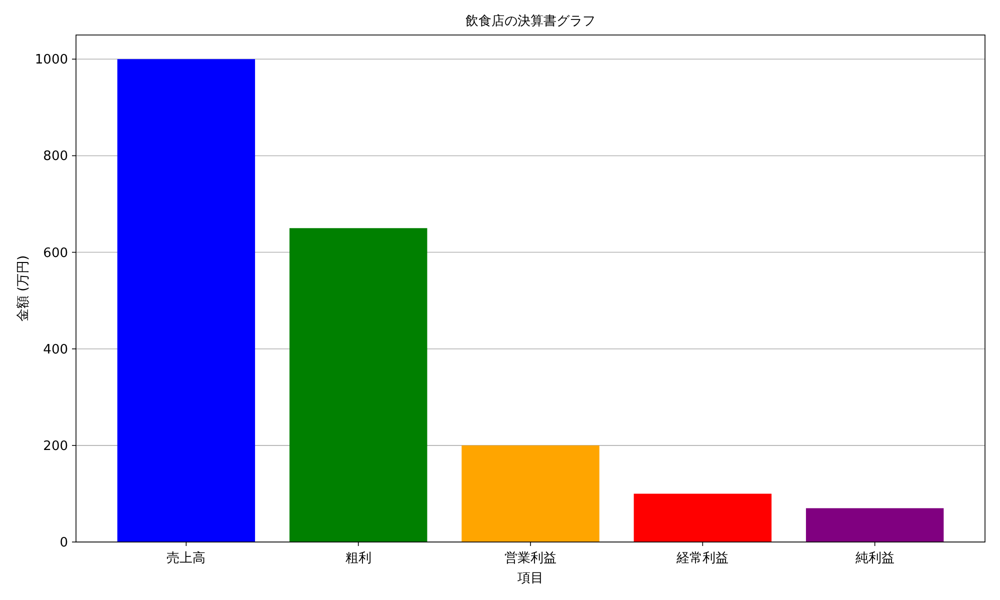 This screenshot has width=1000, height=600. What do you see at coordinates (55, 350) in the screenshot?
I see `y-tick-label: 400` at bounding box center [55, 350].